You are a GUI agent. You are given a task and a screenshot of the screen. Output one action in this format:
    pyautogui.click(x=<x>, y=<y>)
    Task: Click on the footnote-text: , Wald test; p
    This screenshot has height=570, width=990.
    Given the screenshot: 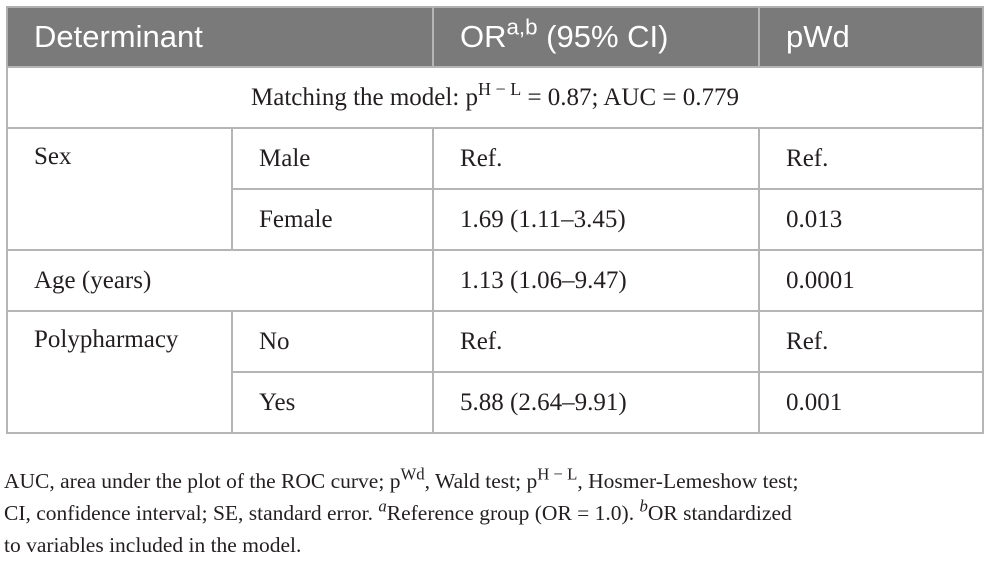 What is the action you would take?
    pyautogui.click(x=481, y=481)
    